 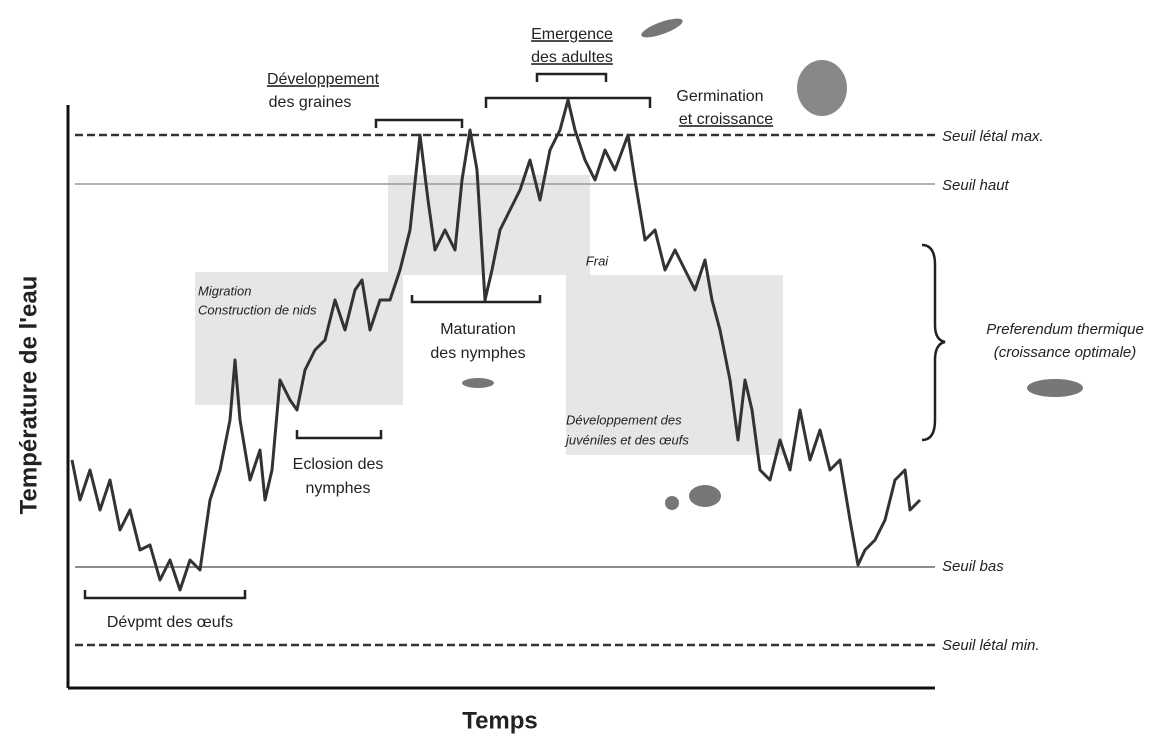 I want to click on threshold-label: Seuil haut, so click(x=976, y=185).